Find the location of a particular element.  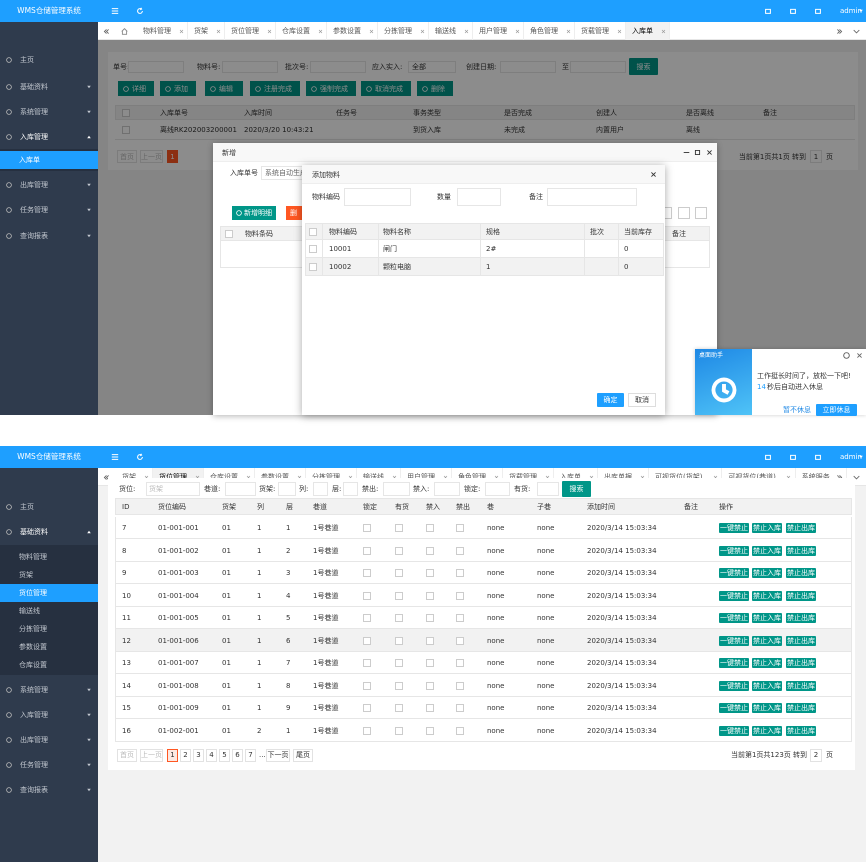

add-detail-label: 新增明细 is located at coordinates (258, 213).